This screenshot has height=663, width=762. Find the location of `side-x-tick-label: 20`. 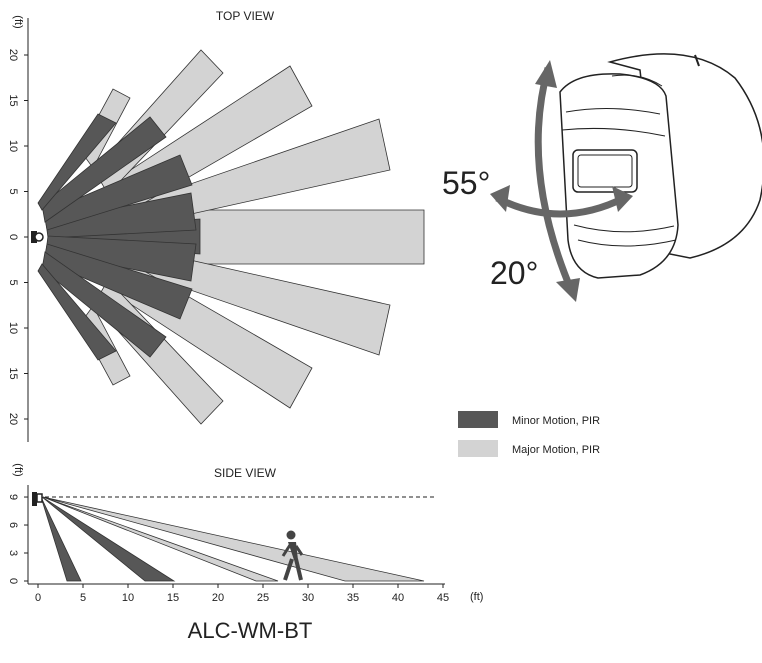

side-x-tick-label: 20 is located at coordinates (218, 598).